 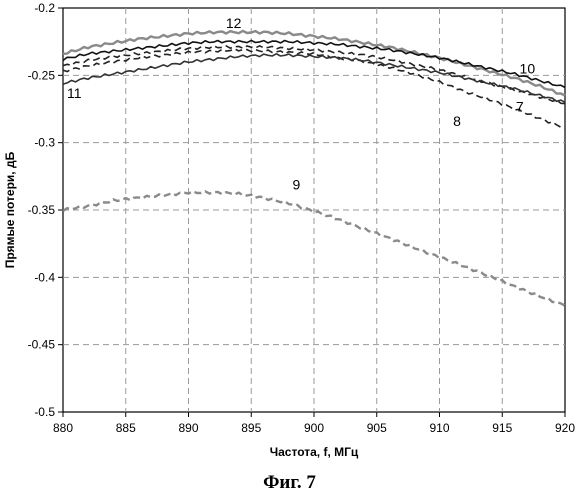 What do you see at coordinates (251, 428) in the screenshot?
I see `x-tick-label: 895` at bounding box center [251, 428].